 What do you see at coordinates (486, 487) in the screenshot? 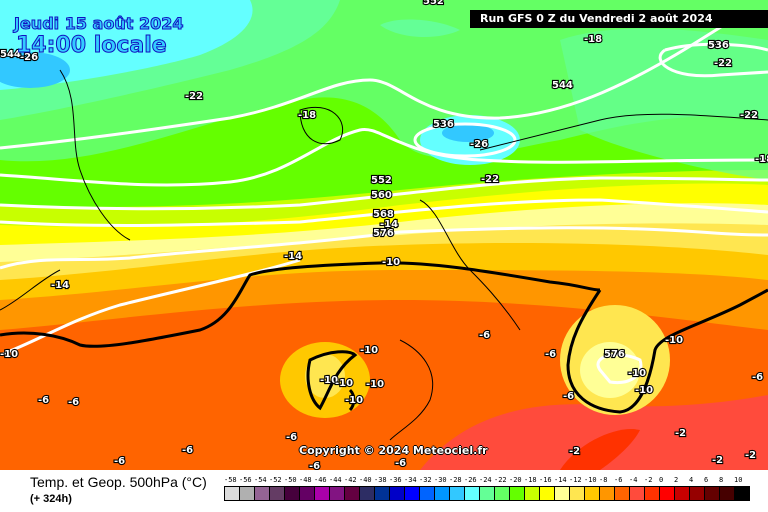
I see `scale-step: -24` at bounding box center [486, 487].